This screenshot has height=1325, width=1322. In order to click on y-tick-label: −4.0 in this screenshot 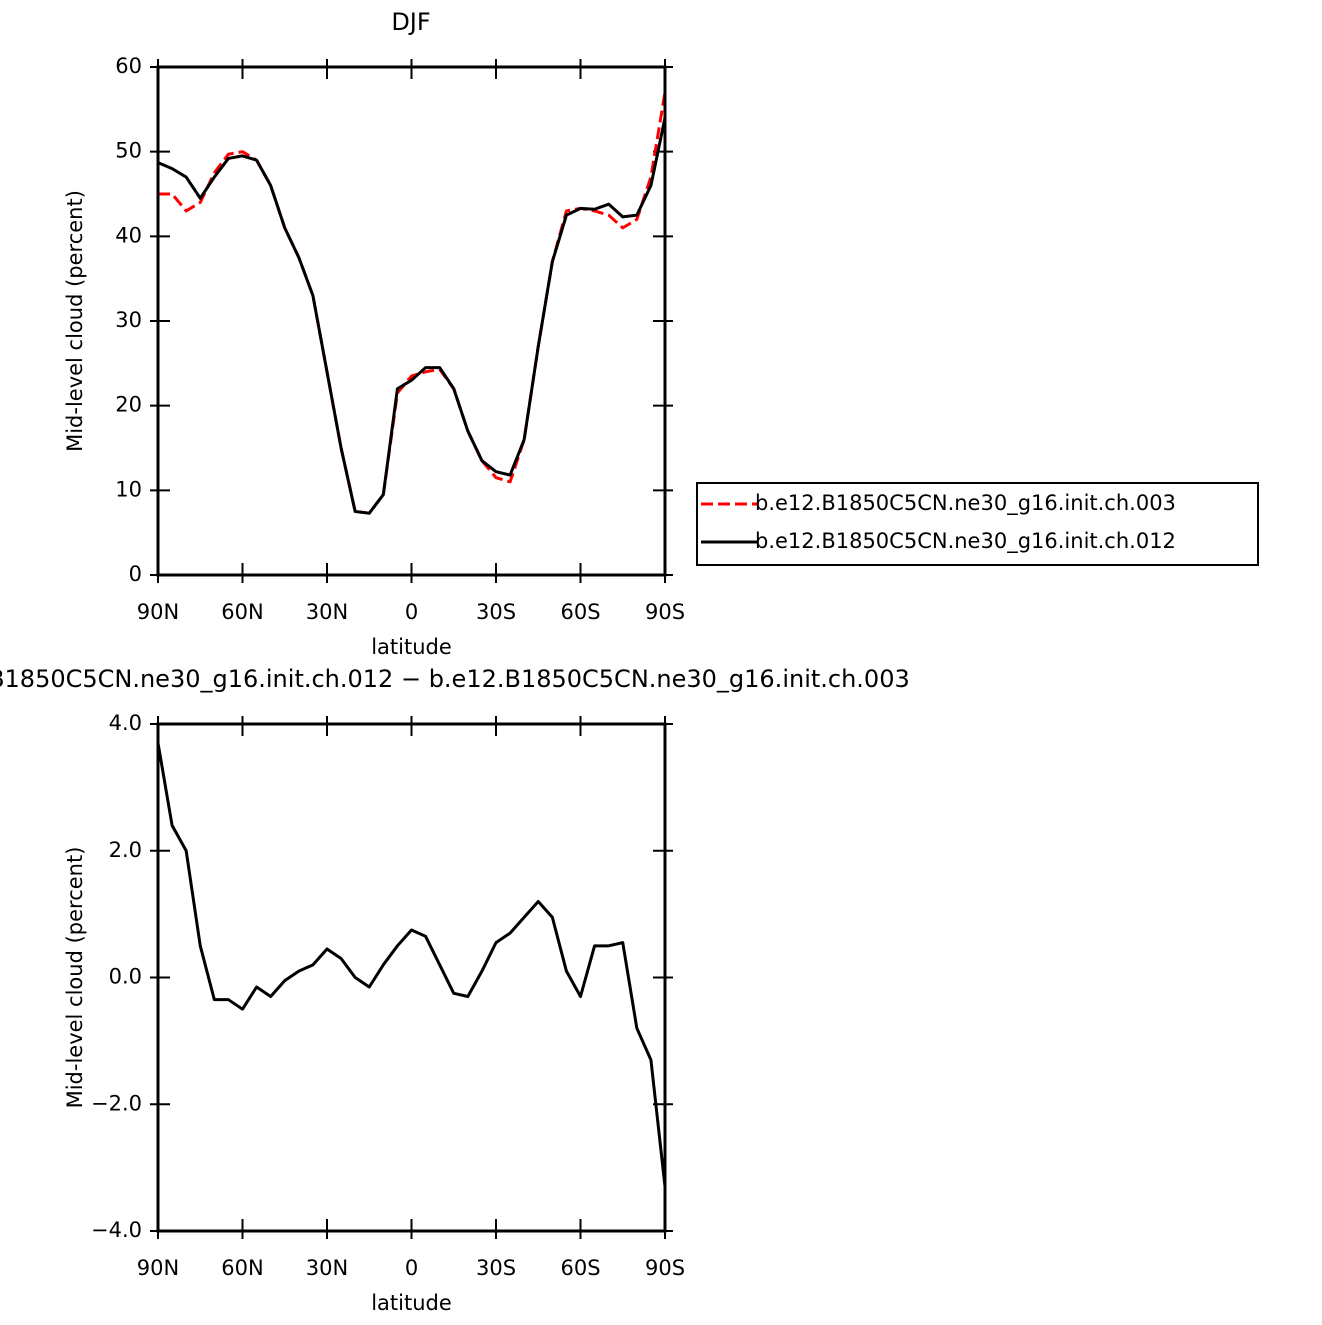, I will do `click(116, 1230)`.